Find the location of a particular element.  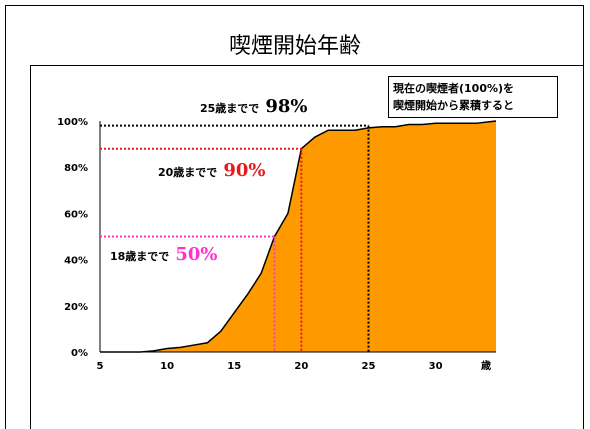

legend-note-line-2: 喫煙開始から累積すると is located at coordinates (453, 105).